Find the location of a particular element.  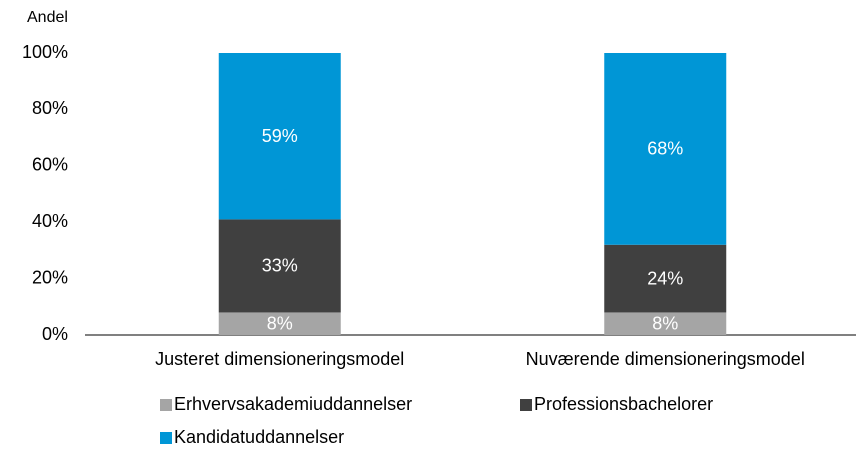

y-tick-label: 40% is located at coordinates (50, 221).